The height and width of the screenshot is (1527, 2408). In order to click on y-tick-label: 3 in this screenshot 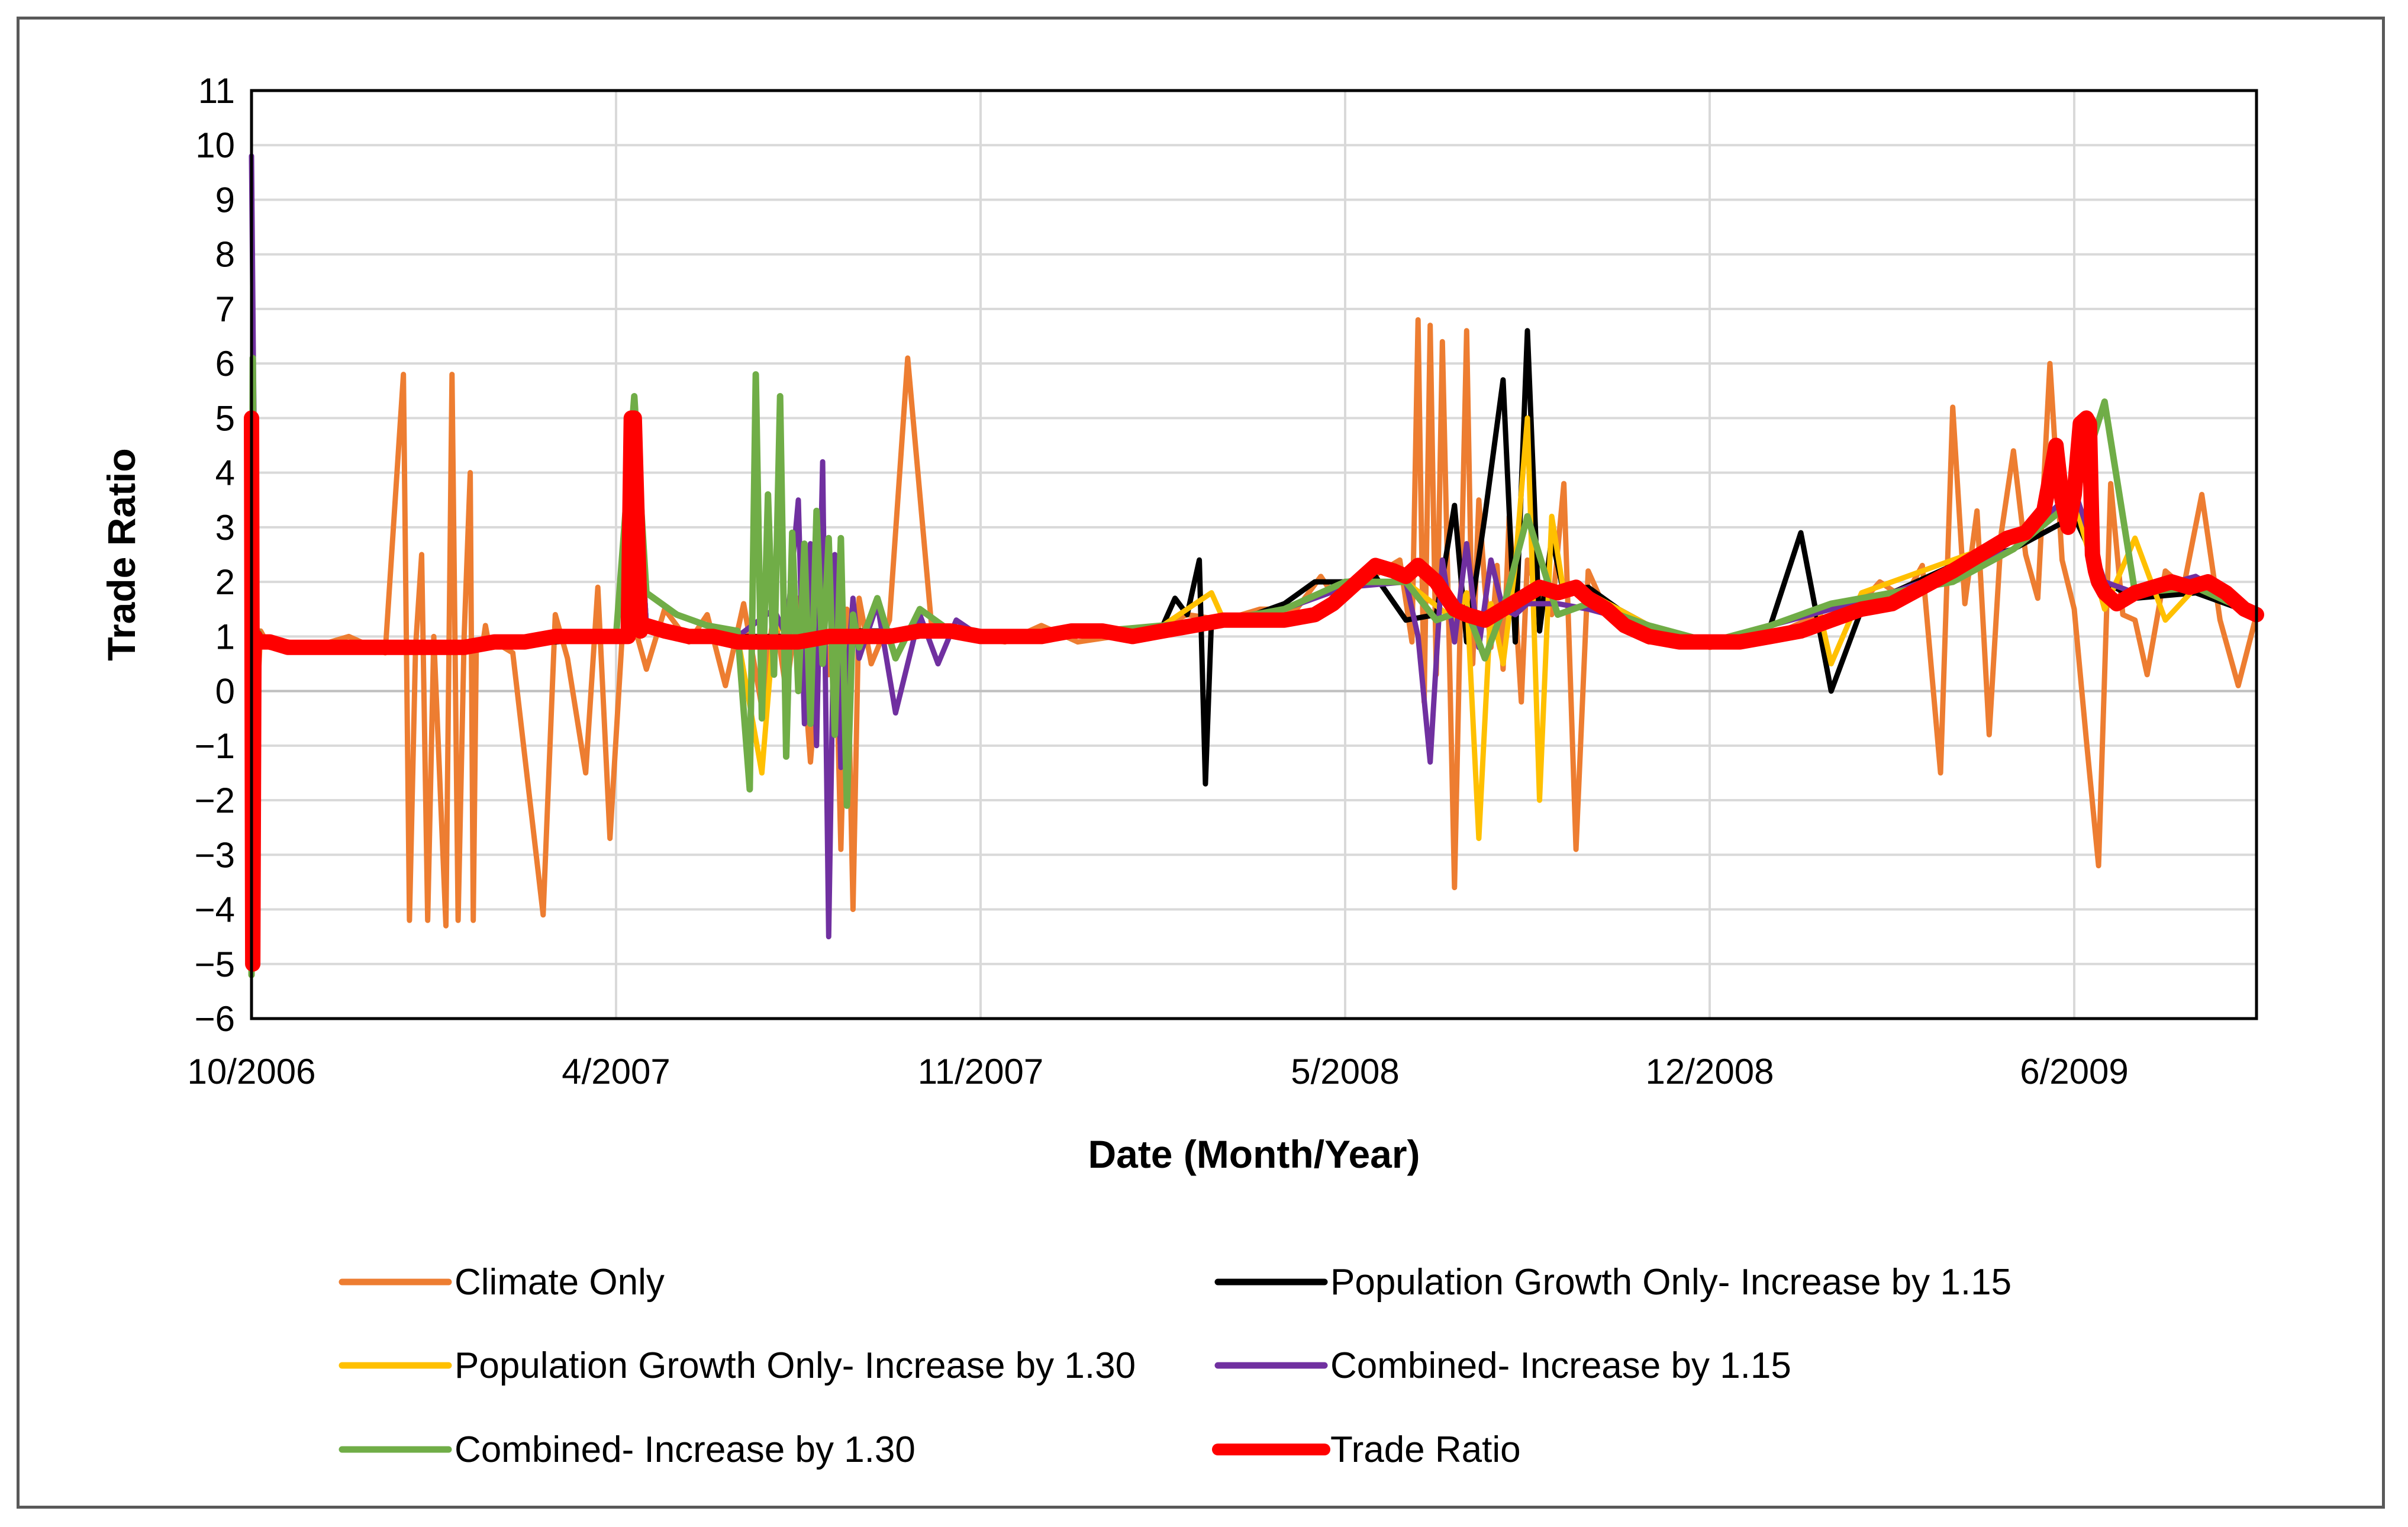, I will do `click(225, 527)`.